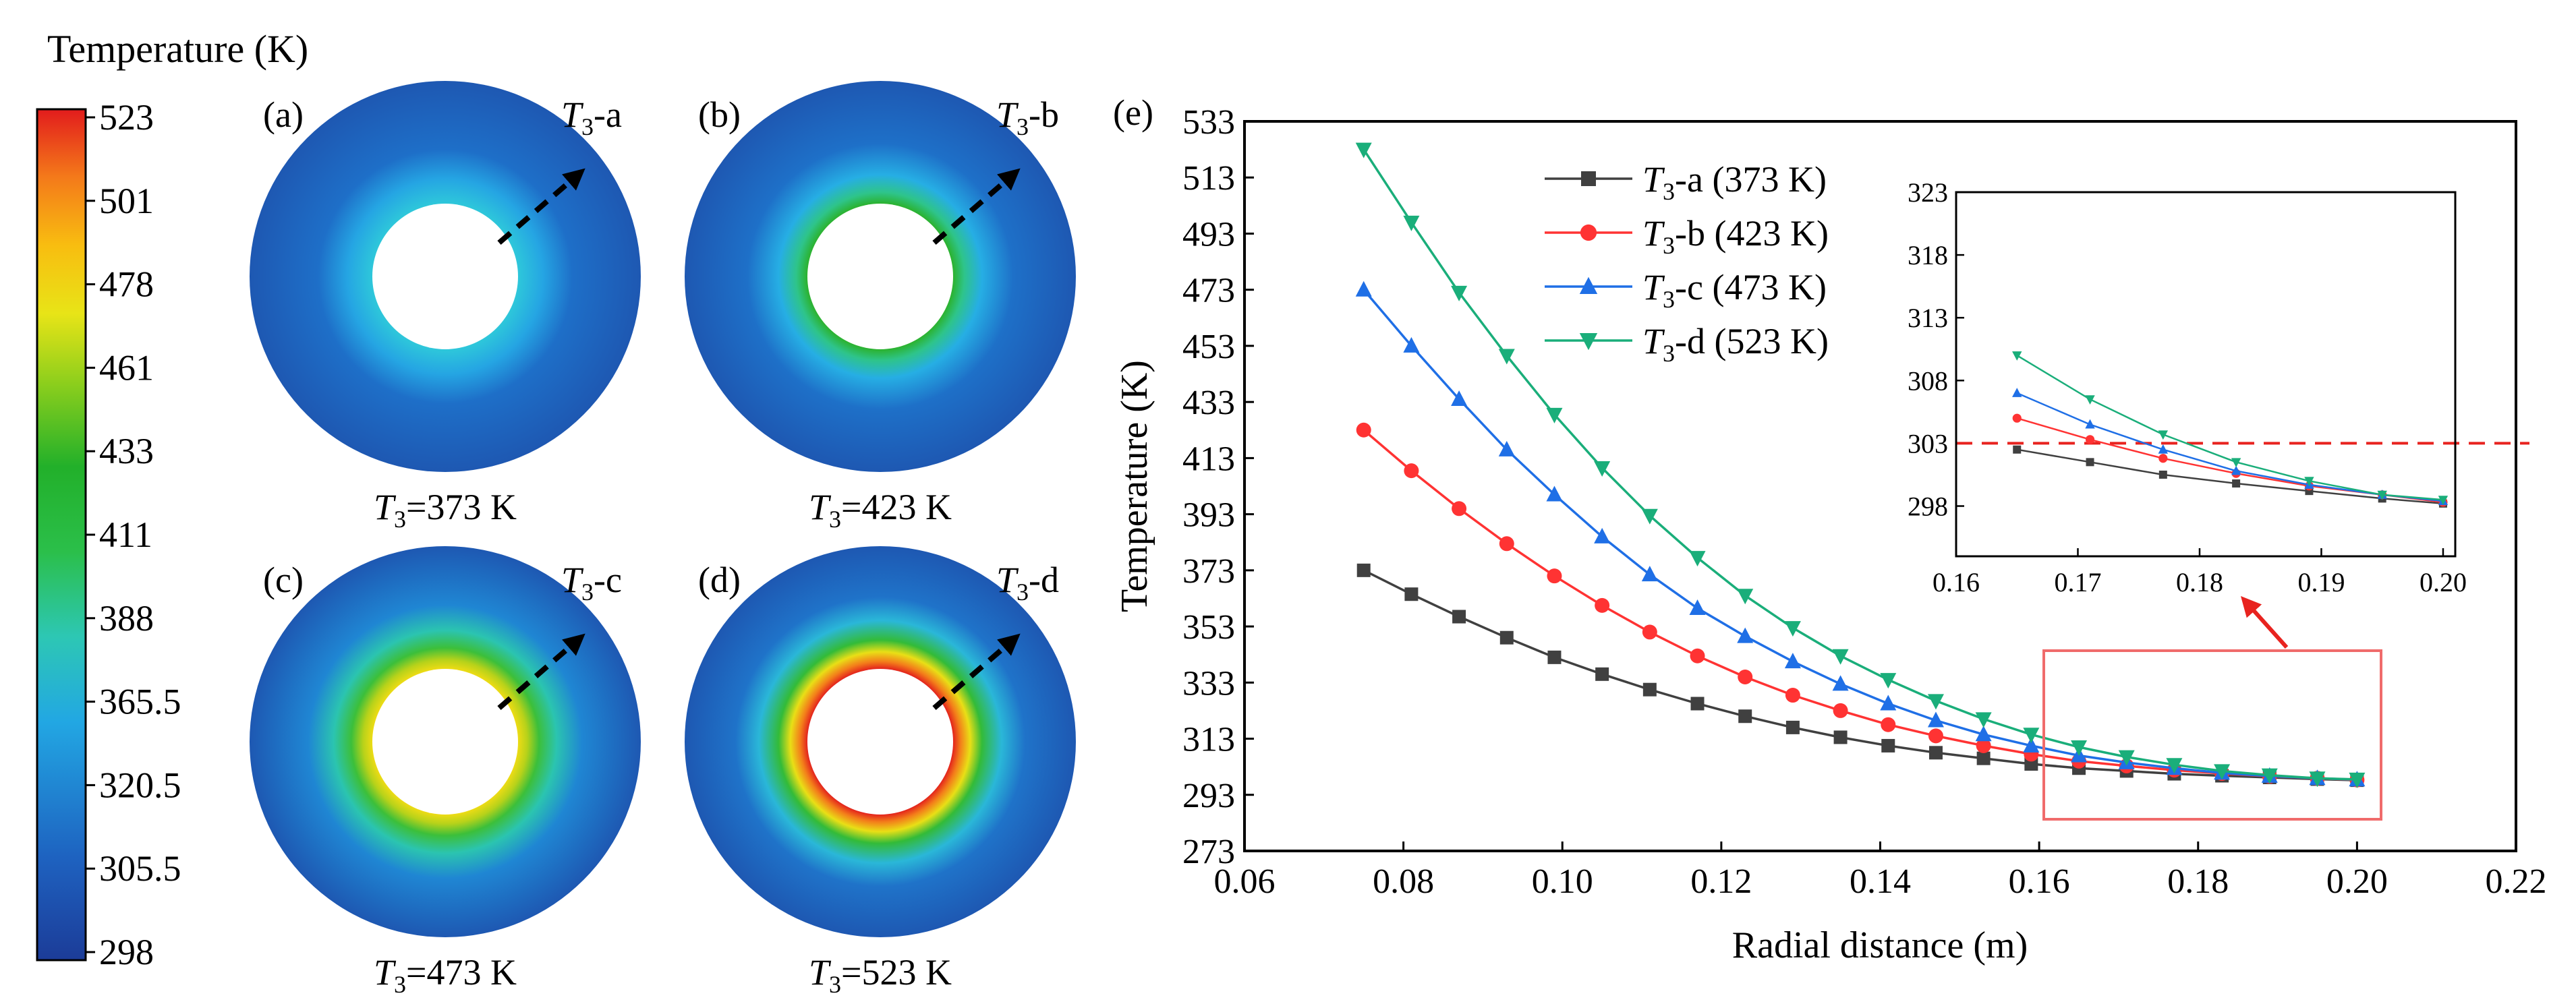 Image resolution: width=2576 pixels, height=1004 pixels. Describe the element at coordinates (1027, 117) in the screenshot. I see `arrow-label-b: T3-b` at that location.